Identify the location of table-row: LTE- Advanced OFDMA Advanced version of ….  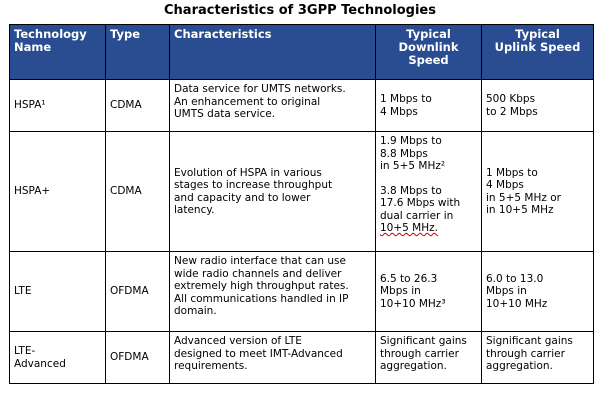
(301, 357).